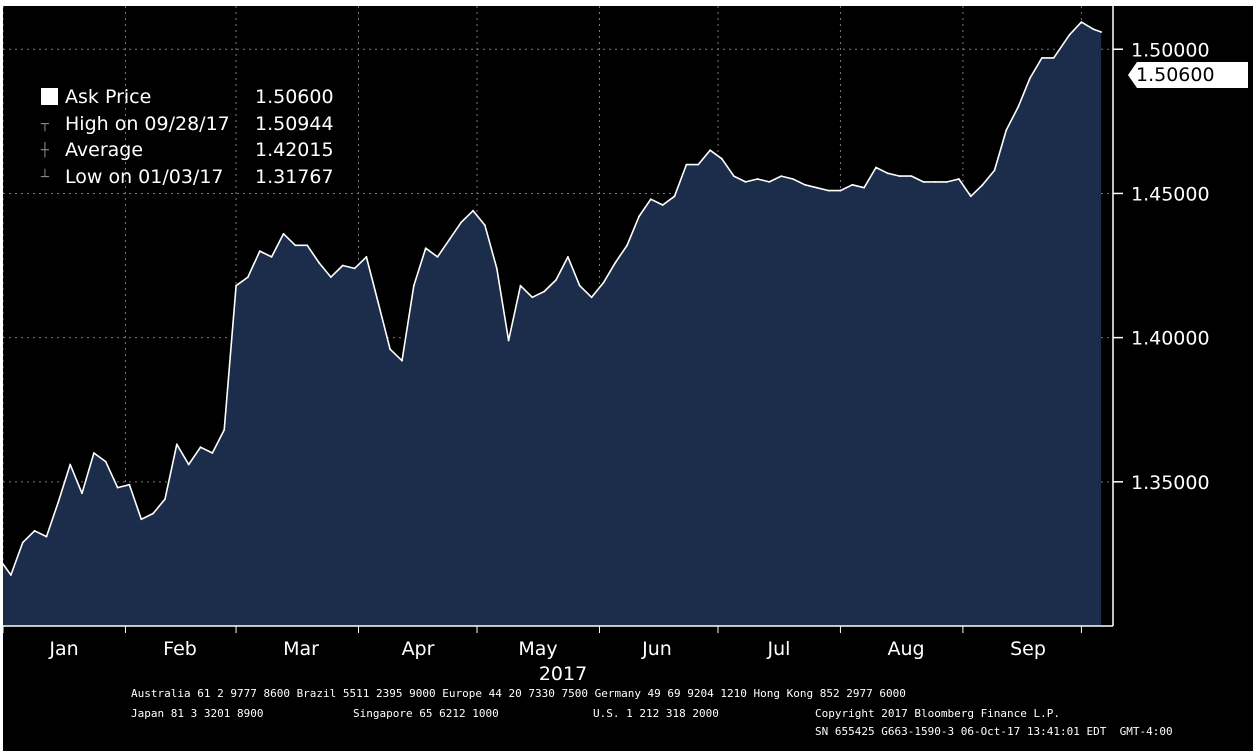 The height and width of the screenshot is (753, 1256). What do you see at coordinates (144, 176) in the screenshot?
I see `legend-label: Low on 01/03/17` at bounding box center [144, 176].